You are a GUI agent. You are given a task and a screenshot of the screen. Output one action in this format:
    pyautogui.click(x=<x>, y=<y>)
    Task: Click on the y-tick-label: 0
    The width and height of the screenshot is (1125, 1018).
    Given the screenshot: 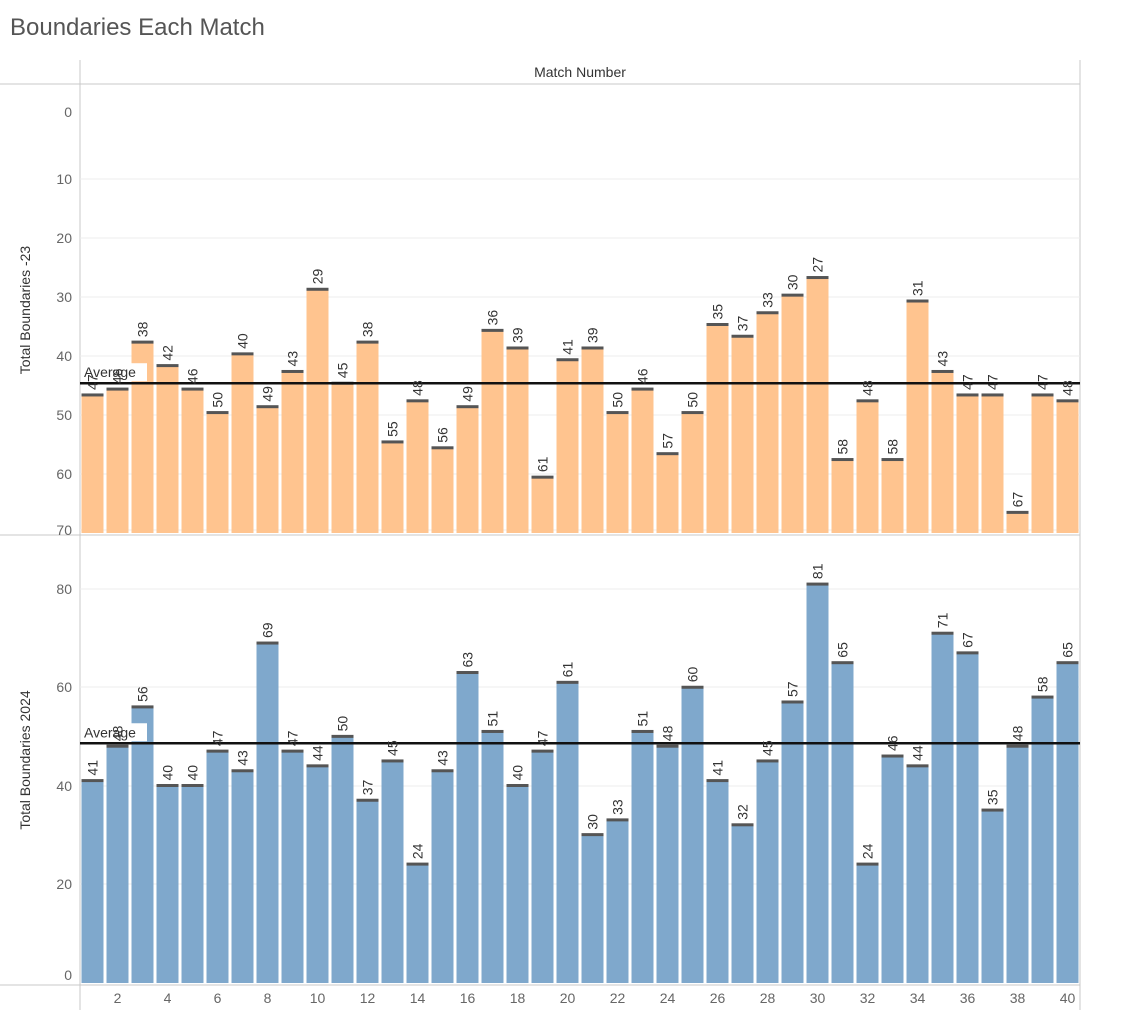 What is the action you would take?
    pyautogui.click(x=68, y=975)
    